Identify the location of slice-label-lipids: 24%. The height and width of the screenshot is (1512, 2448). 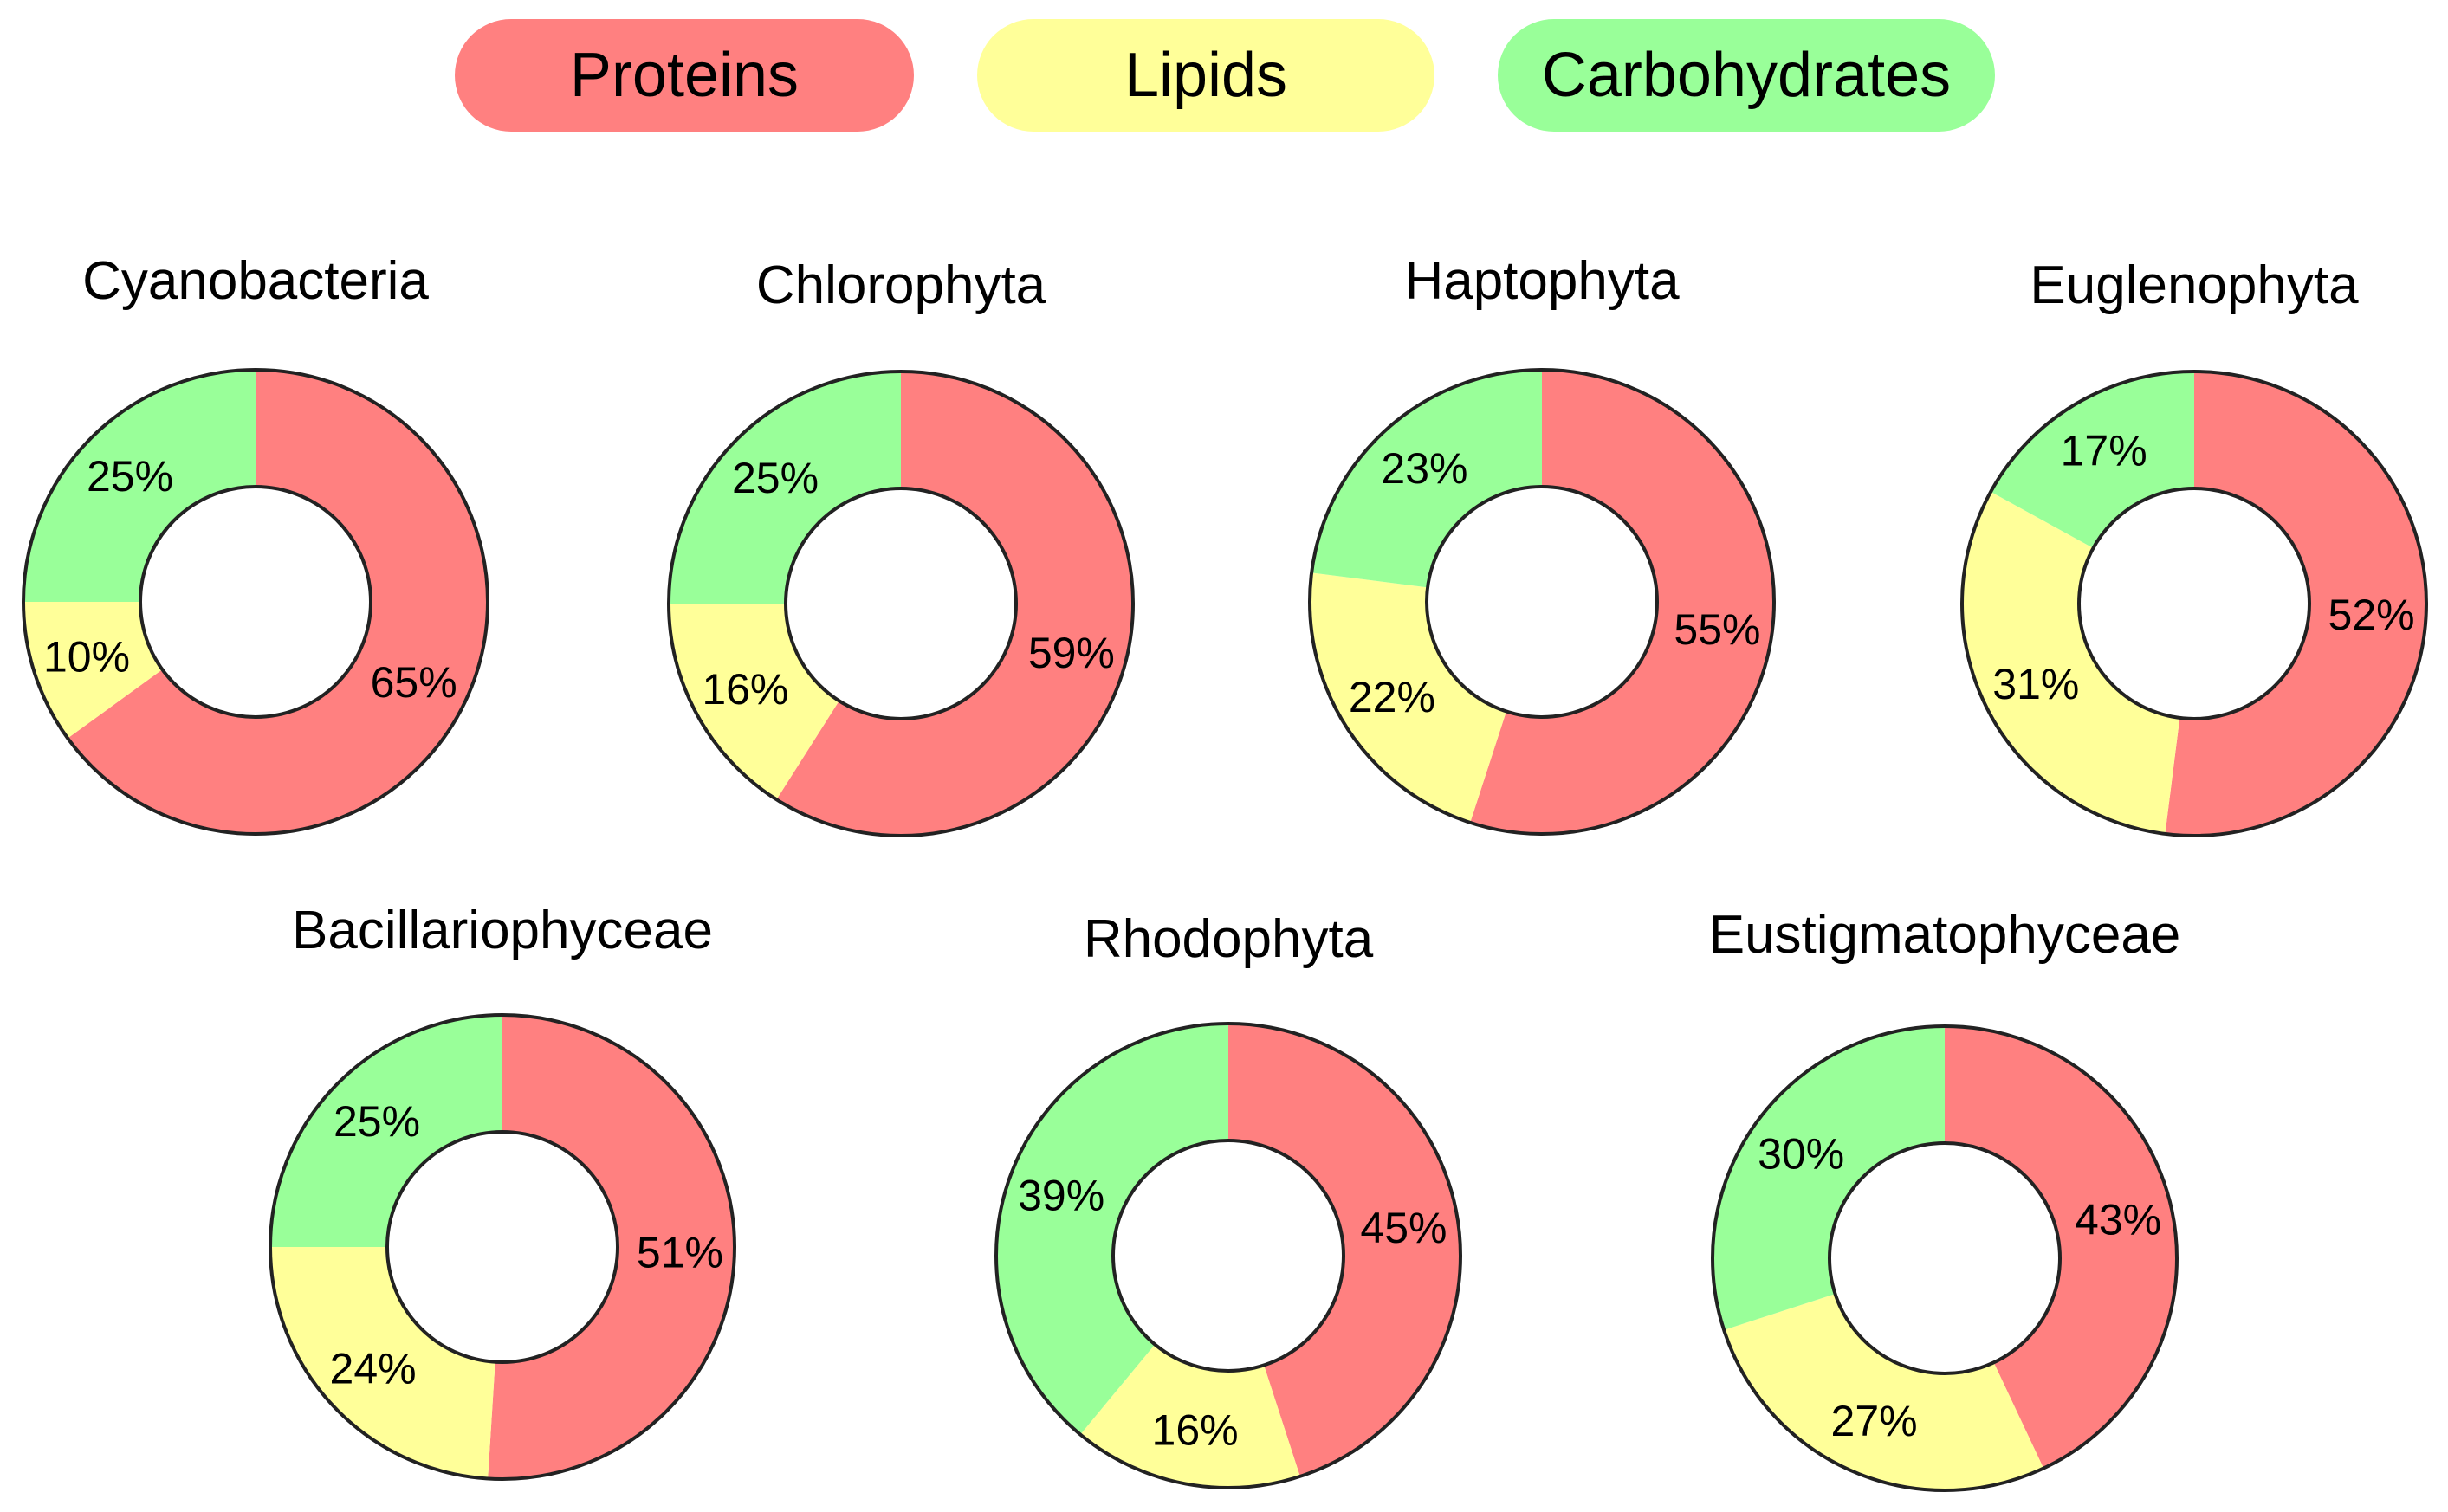
(373, 1368).